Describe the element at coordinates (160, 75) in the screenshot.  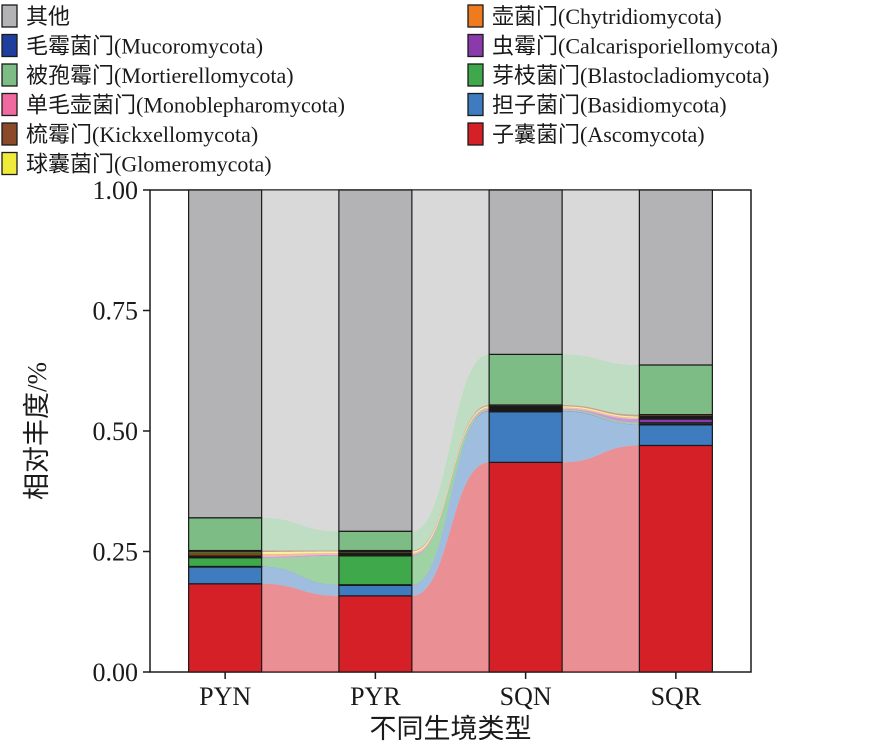
I see `legend-label: 被孢霉门(Mortierellomycota)` at that location.